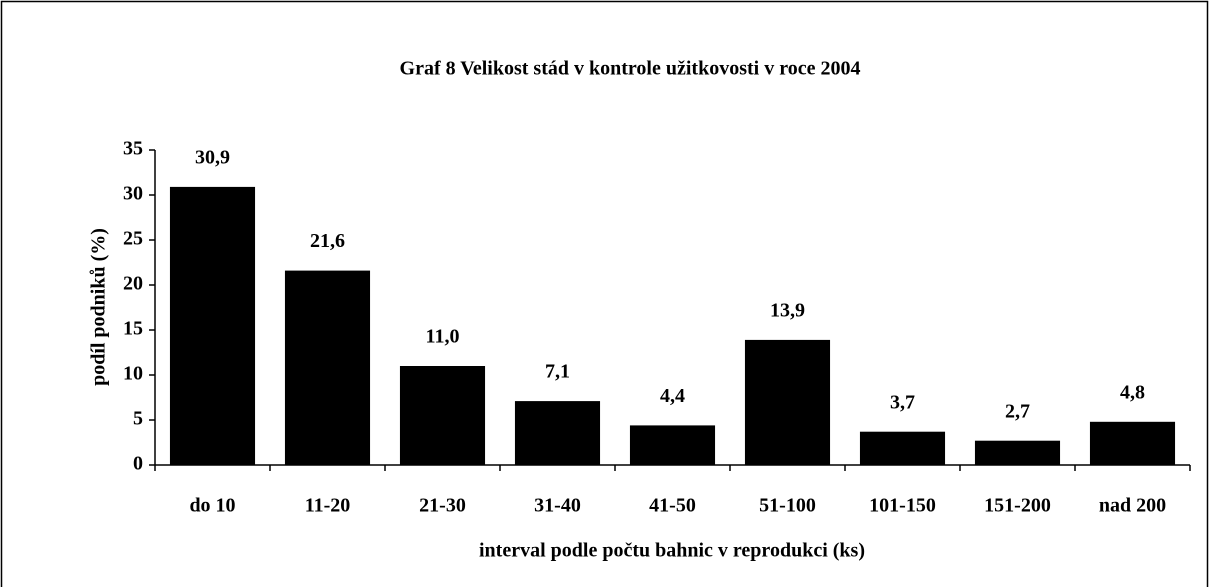  Describe the element at coordinates (327, 241) in the screenshot. I see `data-label: 21,6` at that location.